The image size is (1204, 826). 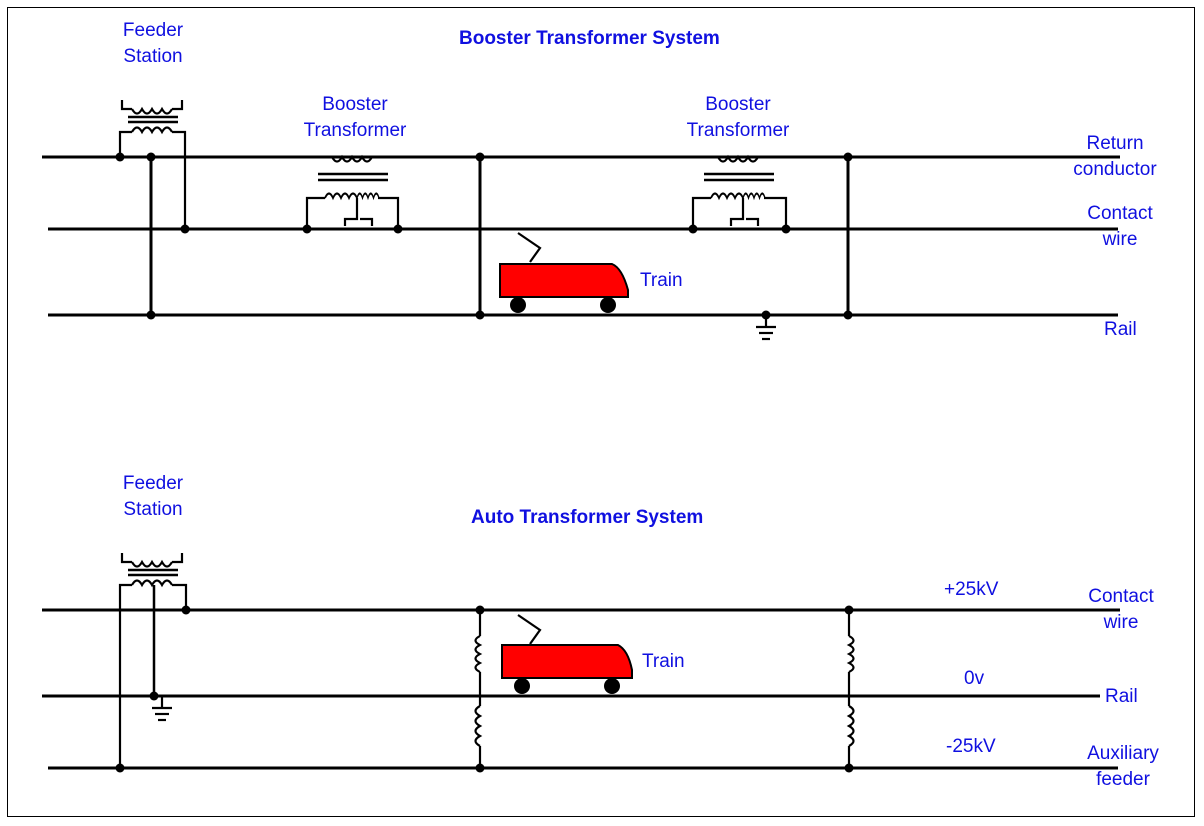 I want to click on booster-transformer-2-label: Booster Transformer, so click(x=738, y=118).